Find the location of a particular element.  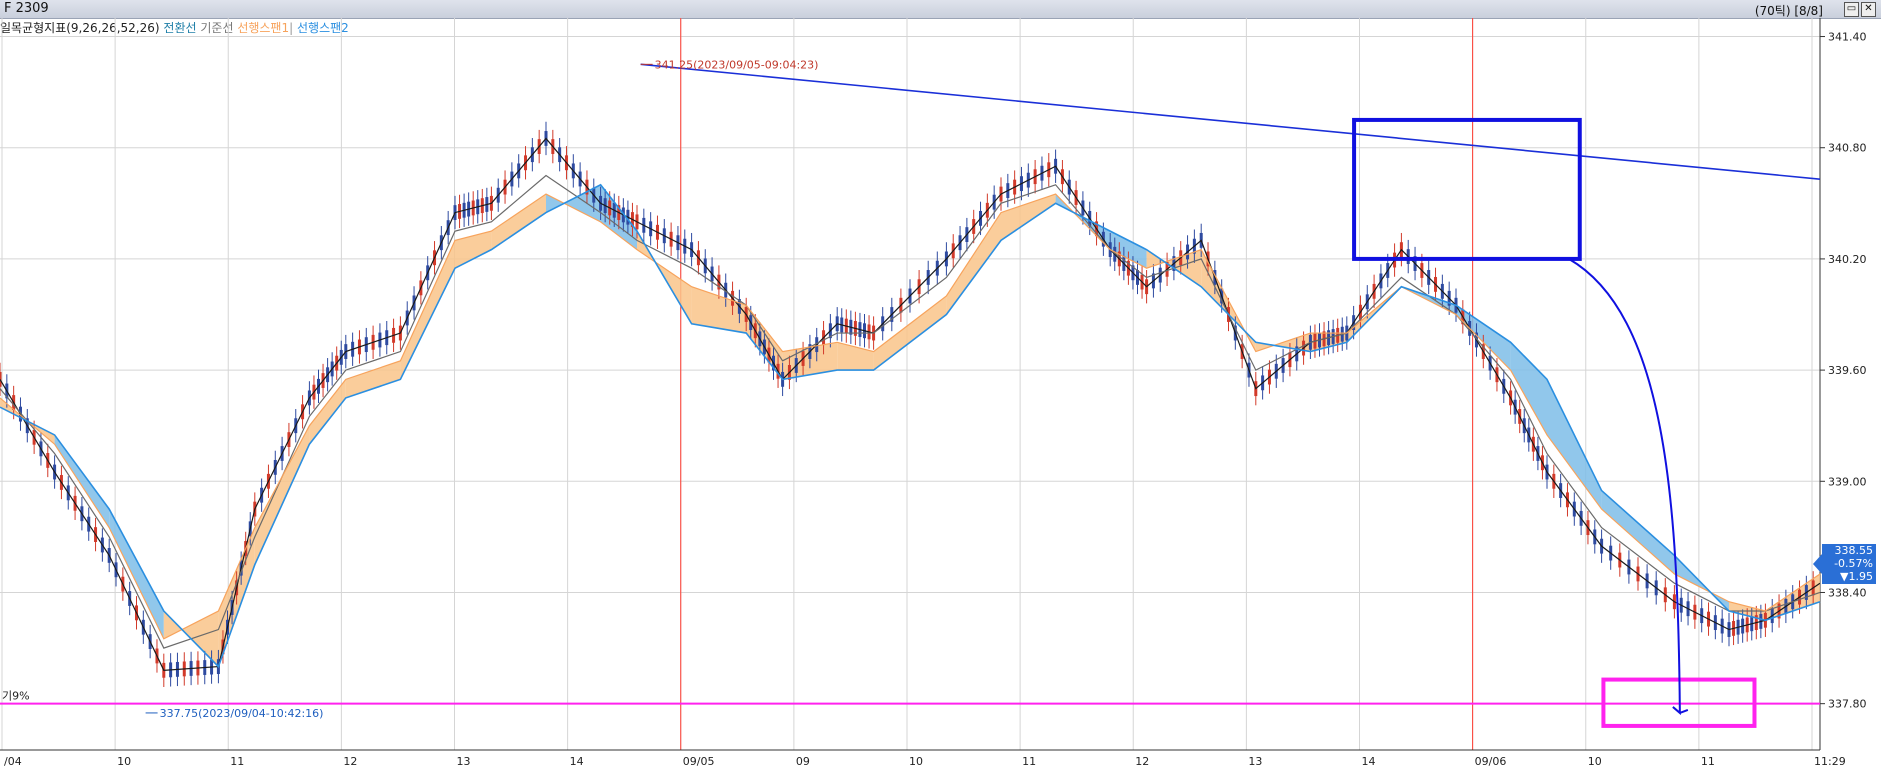

current-price-tag: 338.55 -0.57% ▼1.95 is located at coordinates (1844, 564).